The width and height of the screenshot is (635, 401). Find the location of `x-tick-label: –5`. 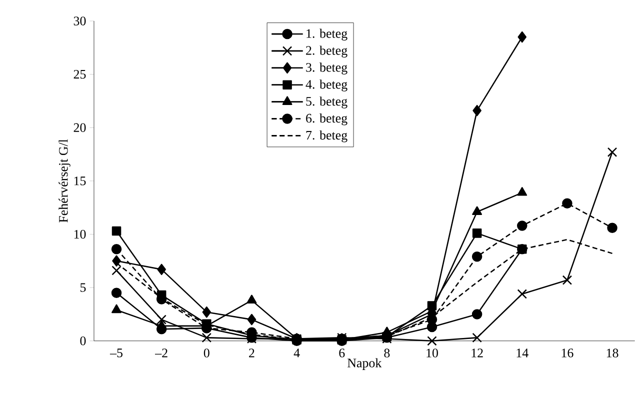

x-tick-label: –5 is located at coordinates (116, 353).